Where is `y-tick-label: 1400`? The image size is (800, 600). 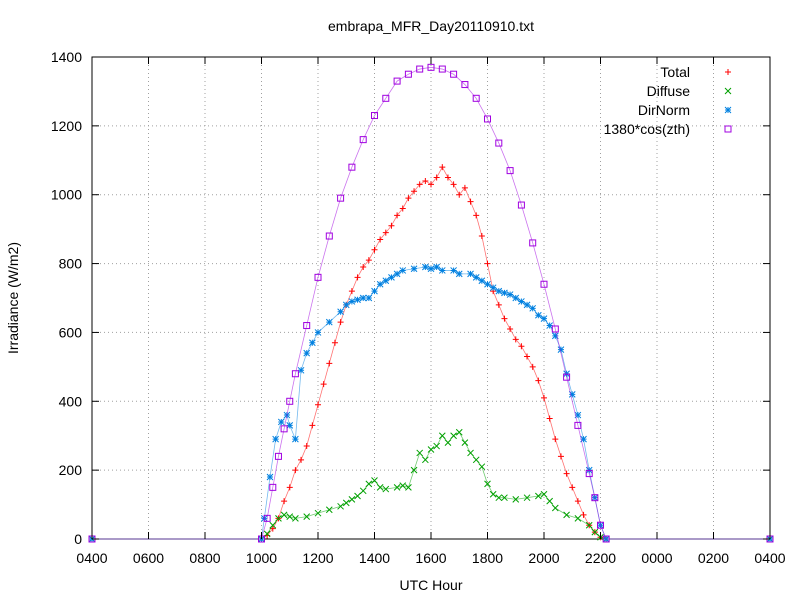 y-tick-label: 1400 is located at coordinates (66, 57).